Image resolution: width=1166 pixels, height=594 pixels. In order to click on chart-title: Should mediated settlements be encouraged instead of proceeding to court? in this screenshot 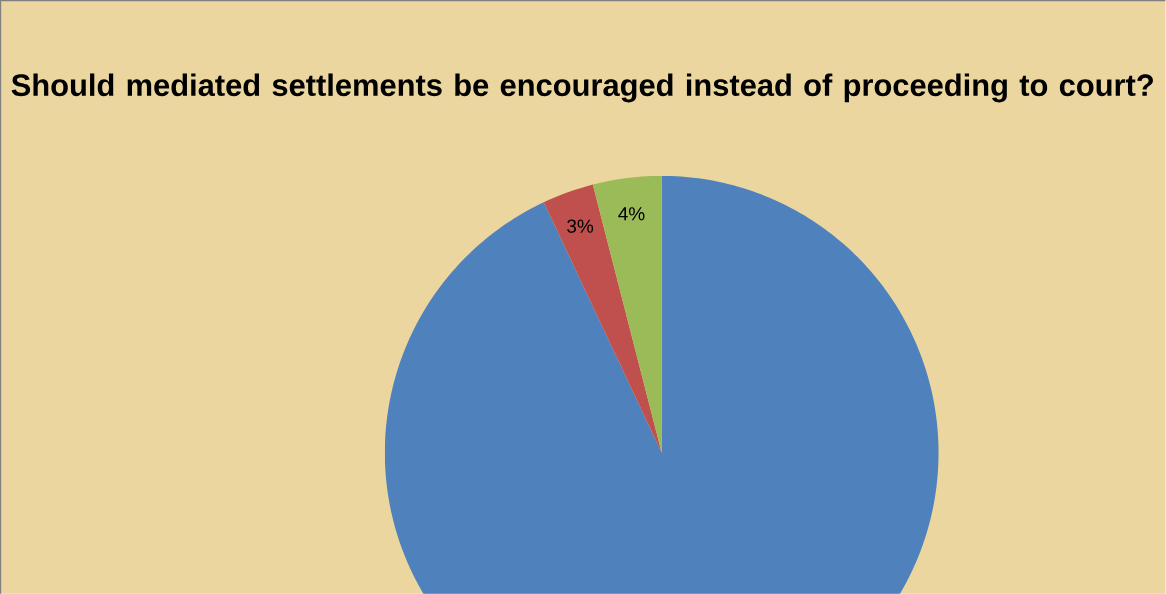, I will do `click(582, 88)`.